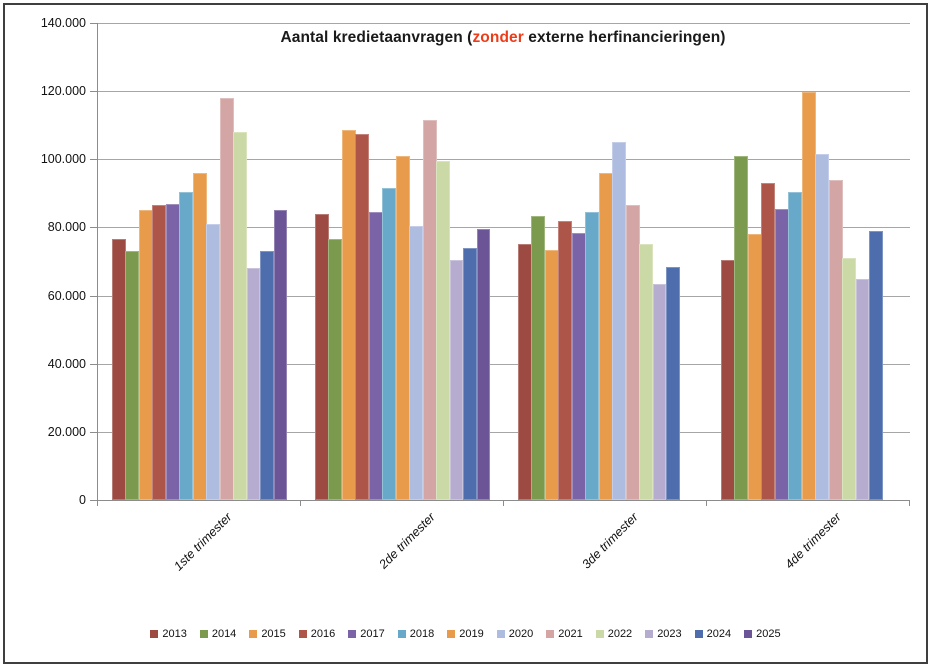  I want to click on bar-2020-1ste-trimester, so click(213, 362).